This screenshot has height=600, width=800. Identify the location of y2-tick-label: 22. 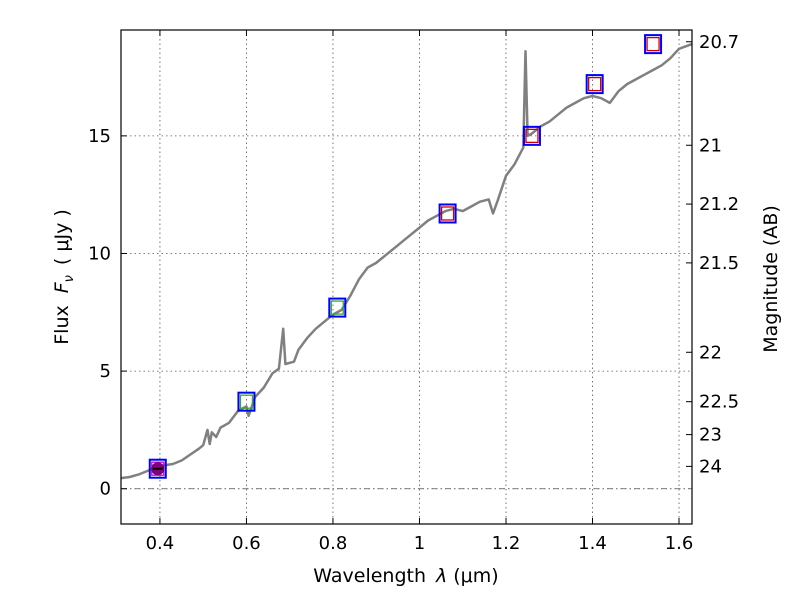
(710, 352).